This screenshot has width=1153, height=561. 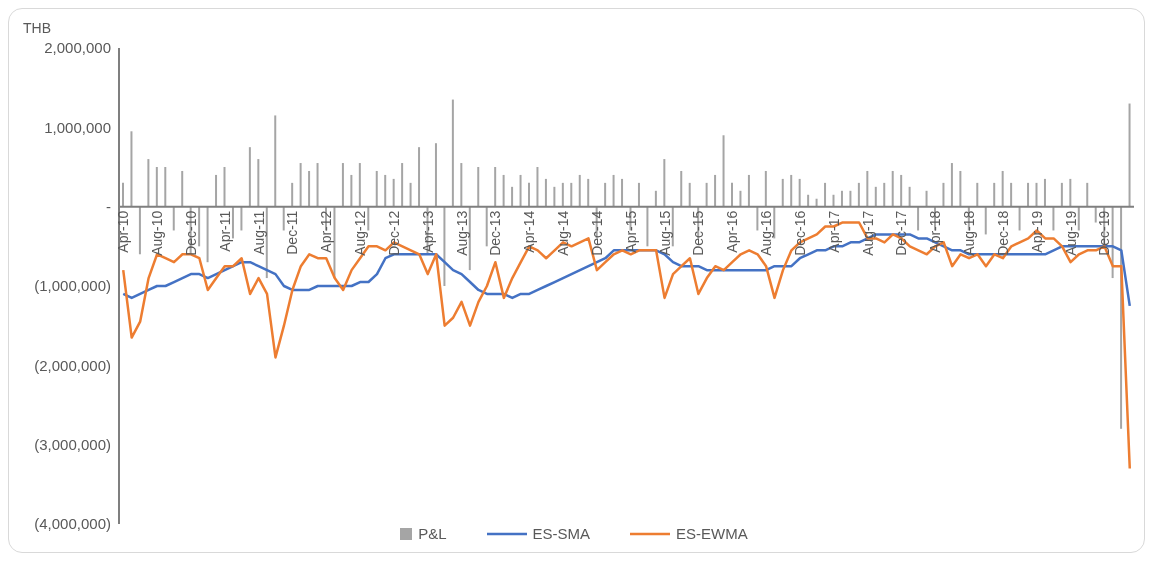 What do you see at coordinates (867, 233) in the screenshot?
I see `x-tick-label: Aug-17` at bounding box center [867, 233].